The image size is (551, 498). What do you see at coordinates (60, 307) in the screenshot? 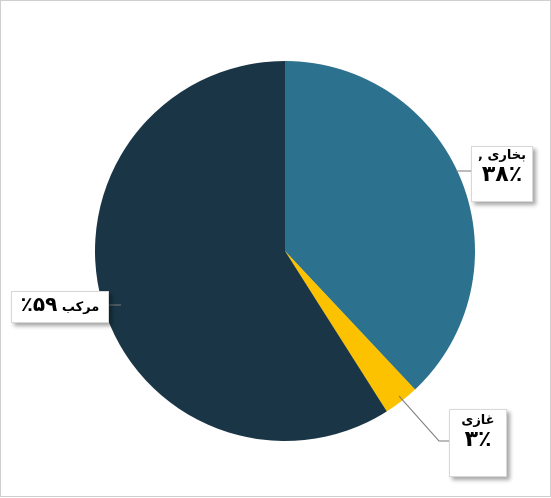
I see `data-label-compound: مرکب ۵۹٪` at bounding box center [60, 307].